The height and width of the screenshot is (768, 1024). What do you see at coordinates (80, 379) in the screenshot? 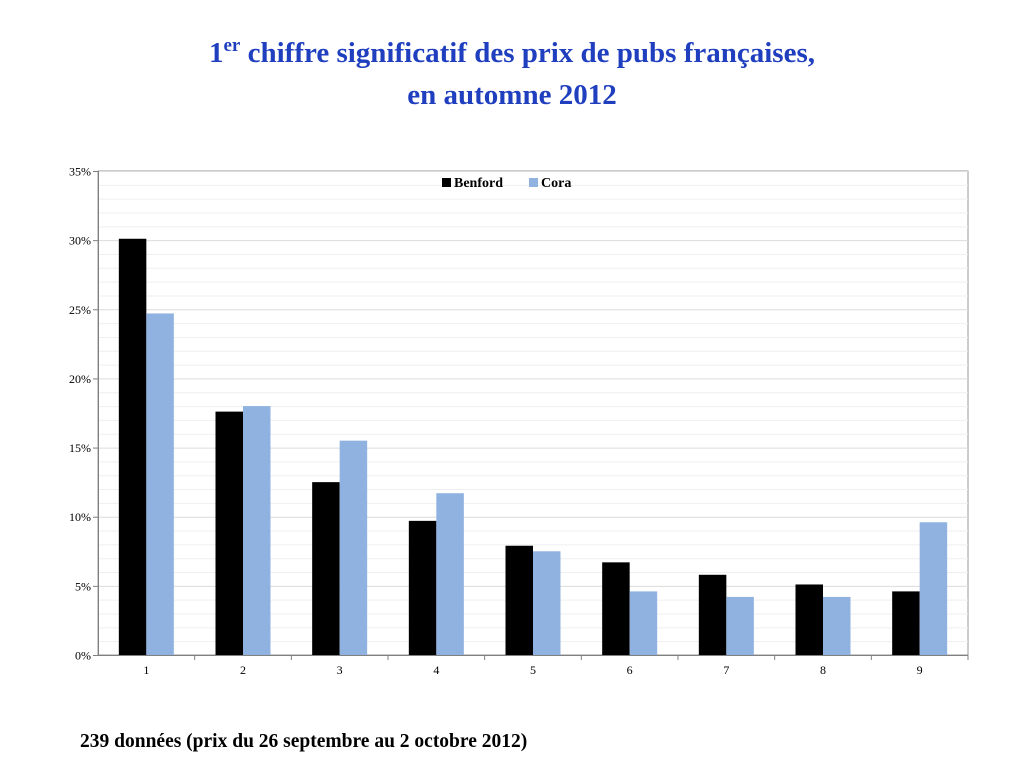
I see `y-tick-label: 20%` at bounding box center [80, 379].